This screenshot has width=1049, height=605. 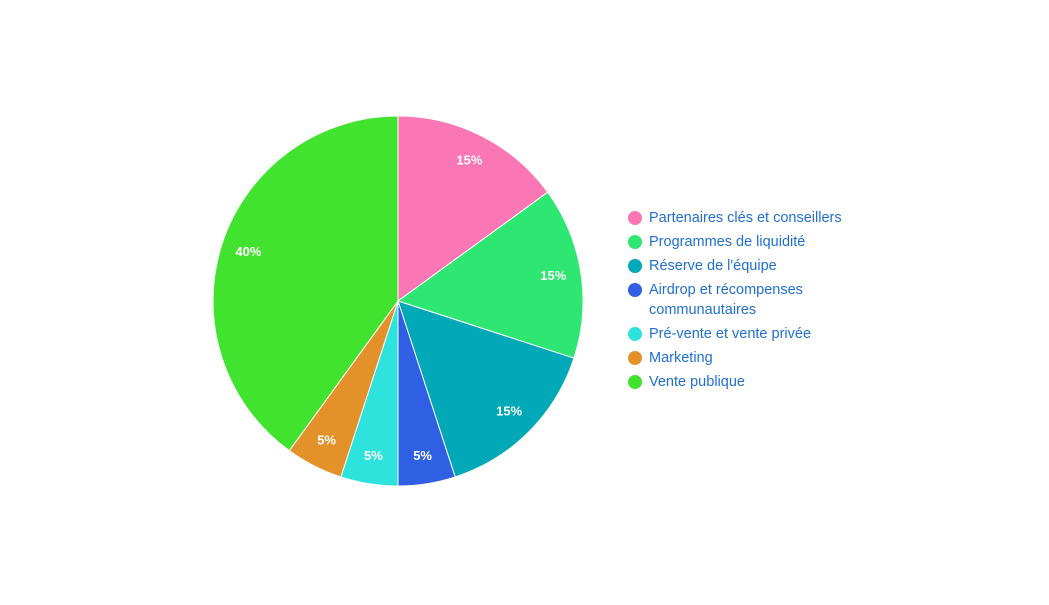 What do you see at coordinates (248, 251) in the screenshot?
I see `data-label: 40%` at bounding box center [248, 251].